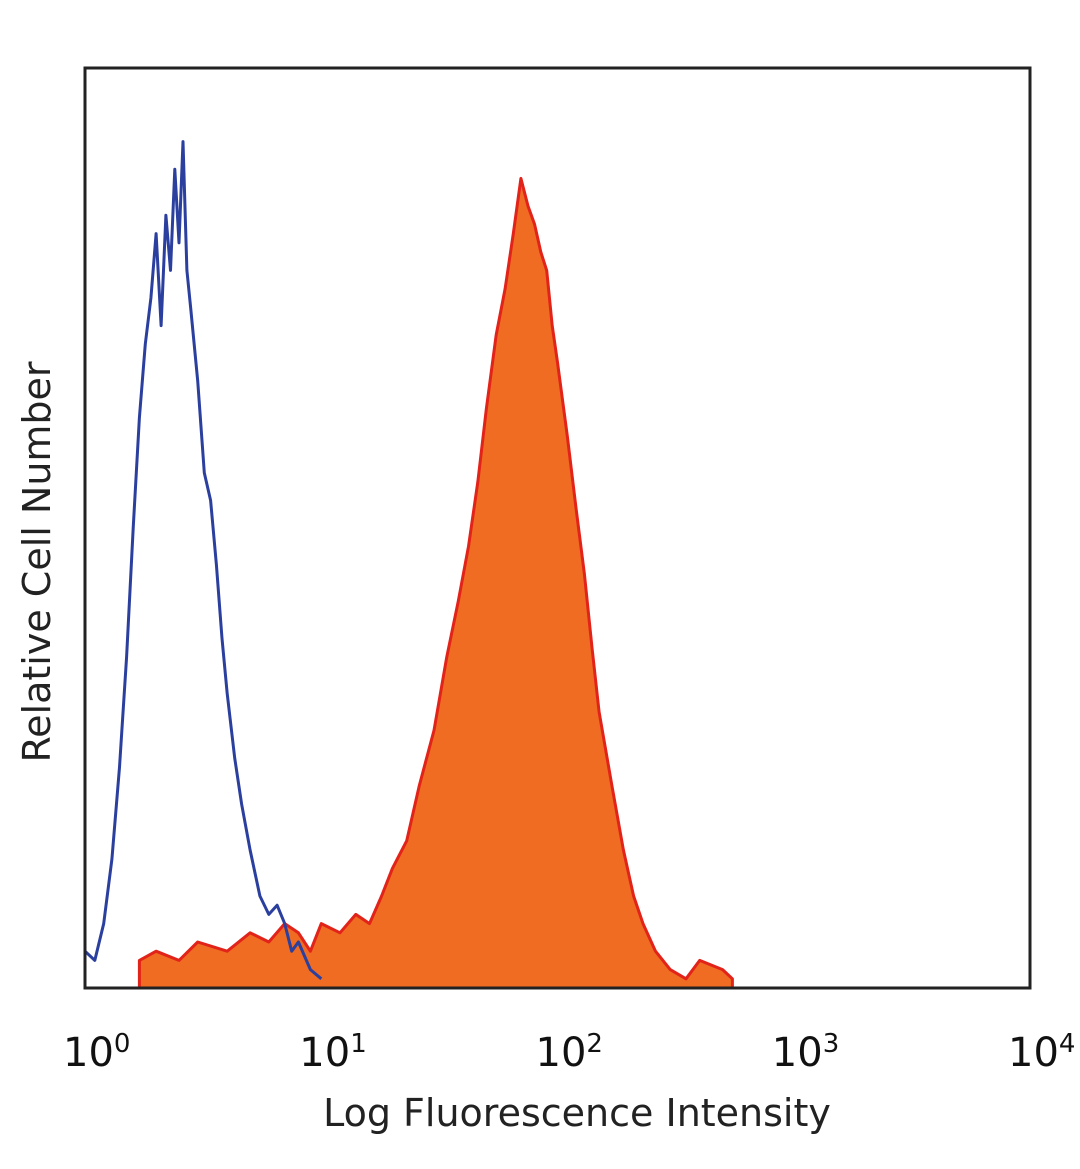 This screenshot has height=1169, width=1080. What do you see at coordinates (96, 1052) in the screenshot?
I see `x-tick-label: 100` at bounding box center [96, 1052].